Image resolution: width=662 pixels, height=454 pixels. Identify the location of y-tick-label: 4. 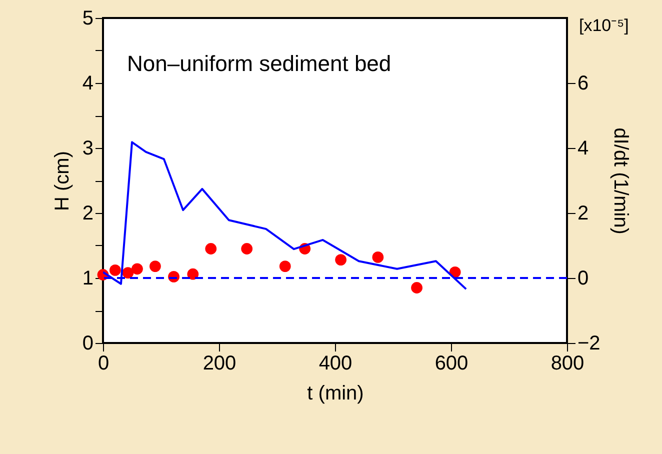
(88, 83).